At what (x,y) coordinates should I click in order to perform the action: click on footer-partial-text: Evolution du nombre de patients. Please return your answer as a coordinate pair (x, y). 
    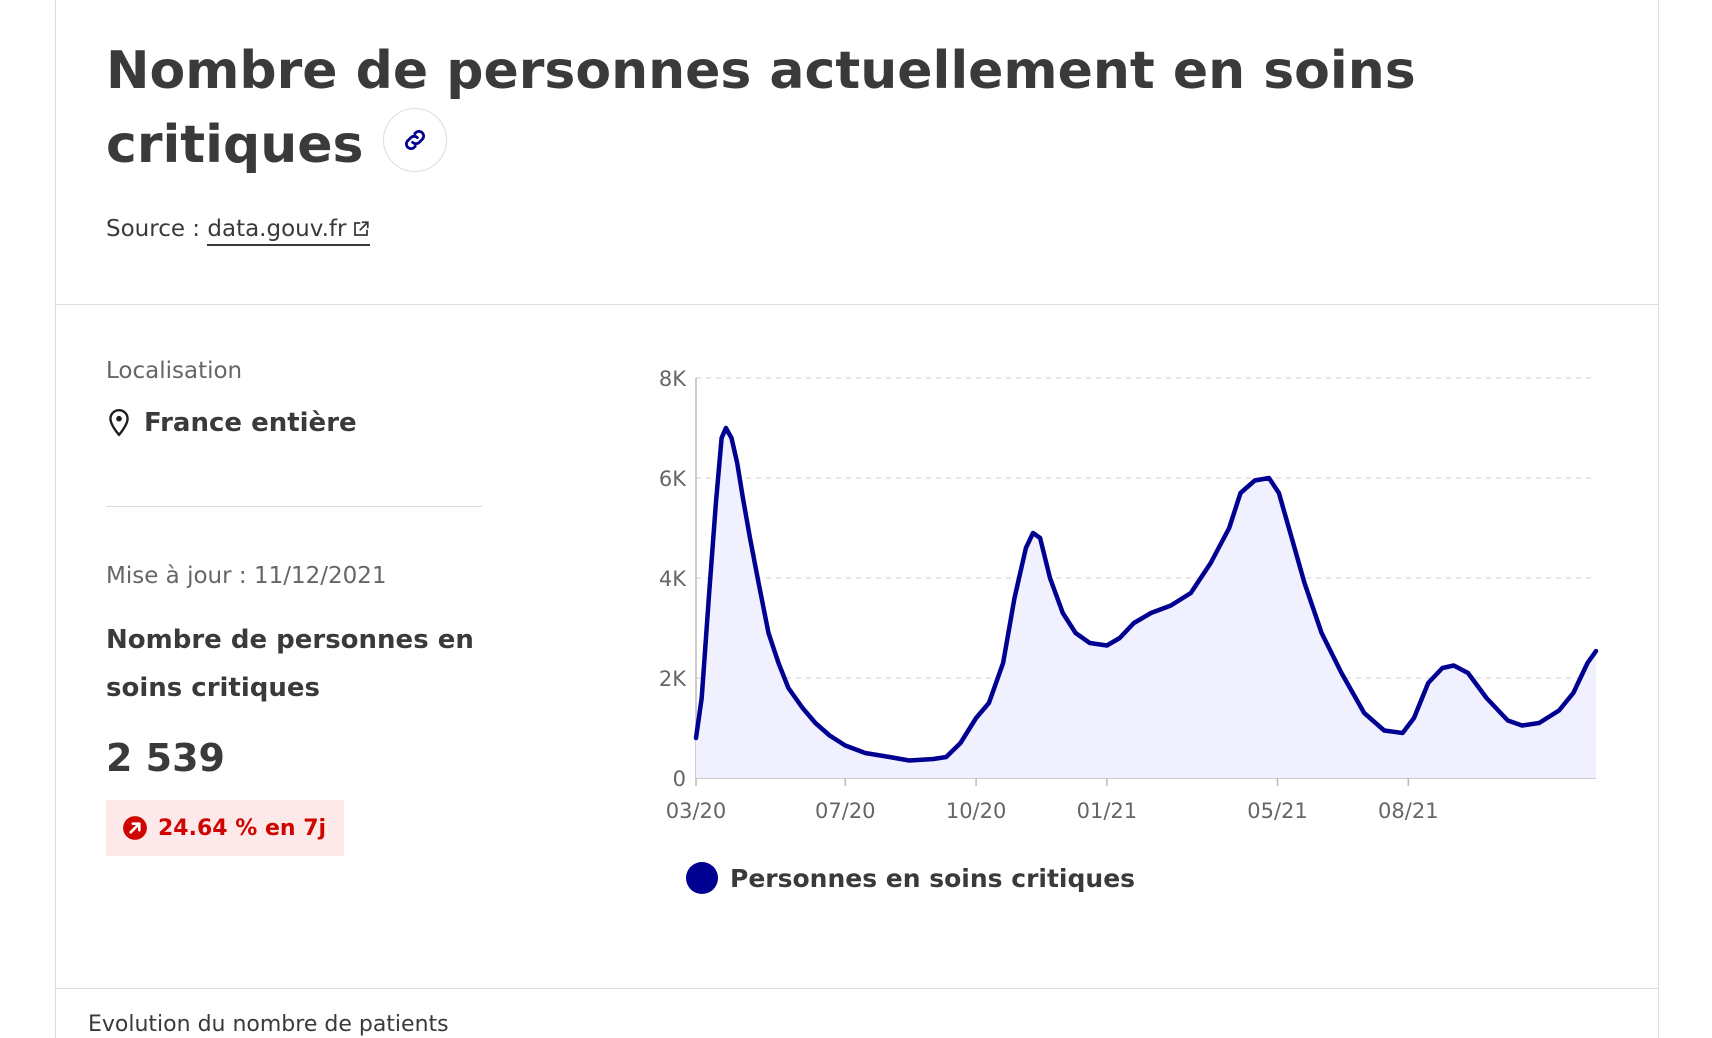
    Looking at the image, I should click on (268, 1024).